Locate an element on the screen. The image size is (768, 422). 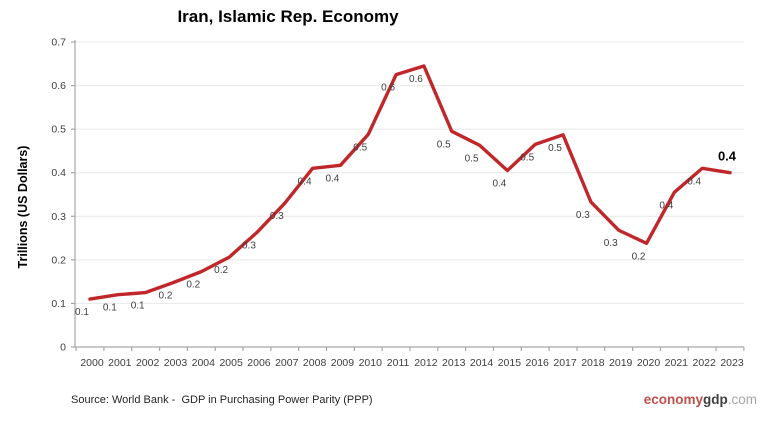
x-tick-label: 2021 is located at coordinates (677, 363).